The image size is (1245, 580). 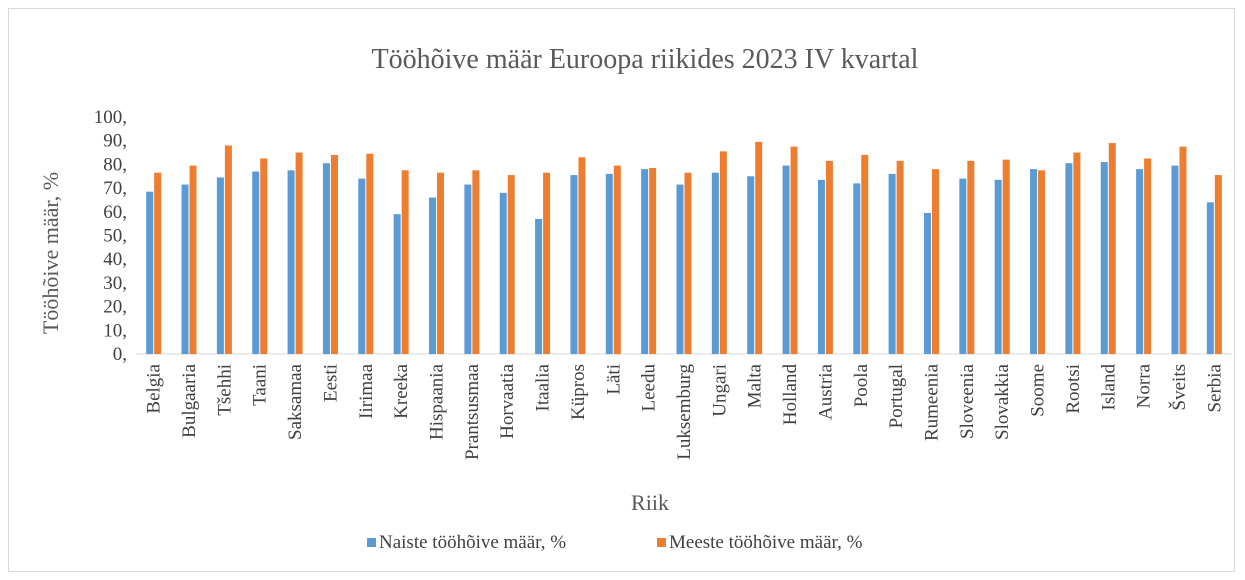 I want to click on x-tick-label: Portugal, so click(x=896, y=396).